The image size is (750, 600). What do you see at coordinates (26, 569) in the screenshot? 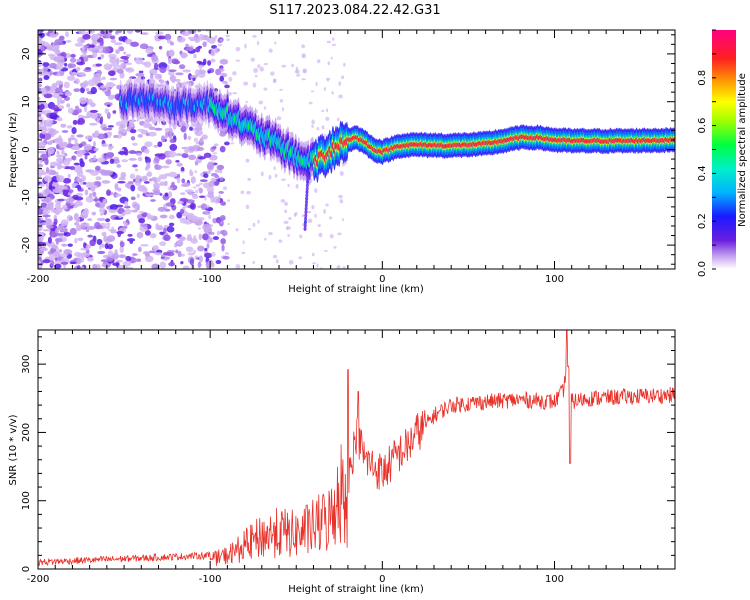
I see `y-tick-label: 0` at bounding box center [26, 569].